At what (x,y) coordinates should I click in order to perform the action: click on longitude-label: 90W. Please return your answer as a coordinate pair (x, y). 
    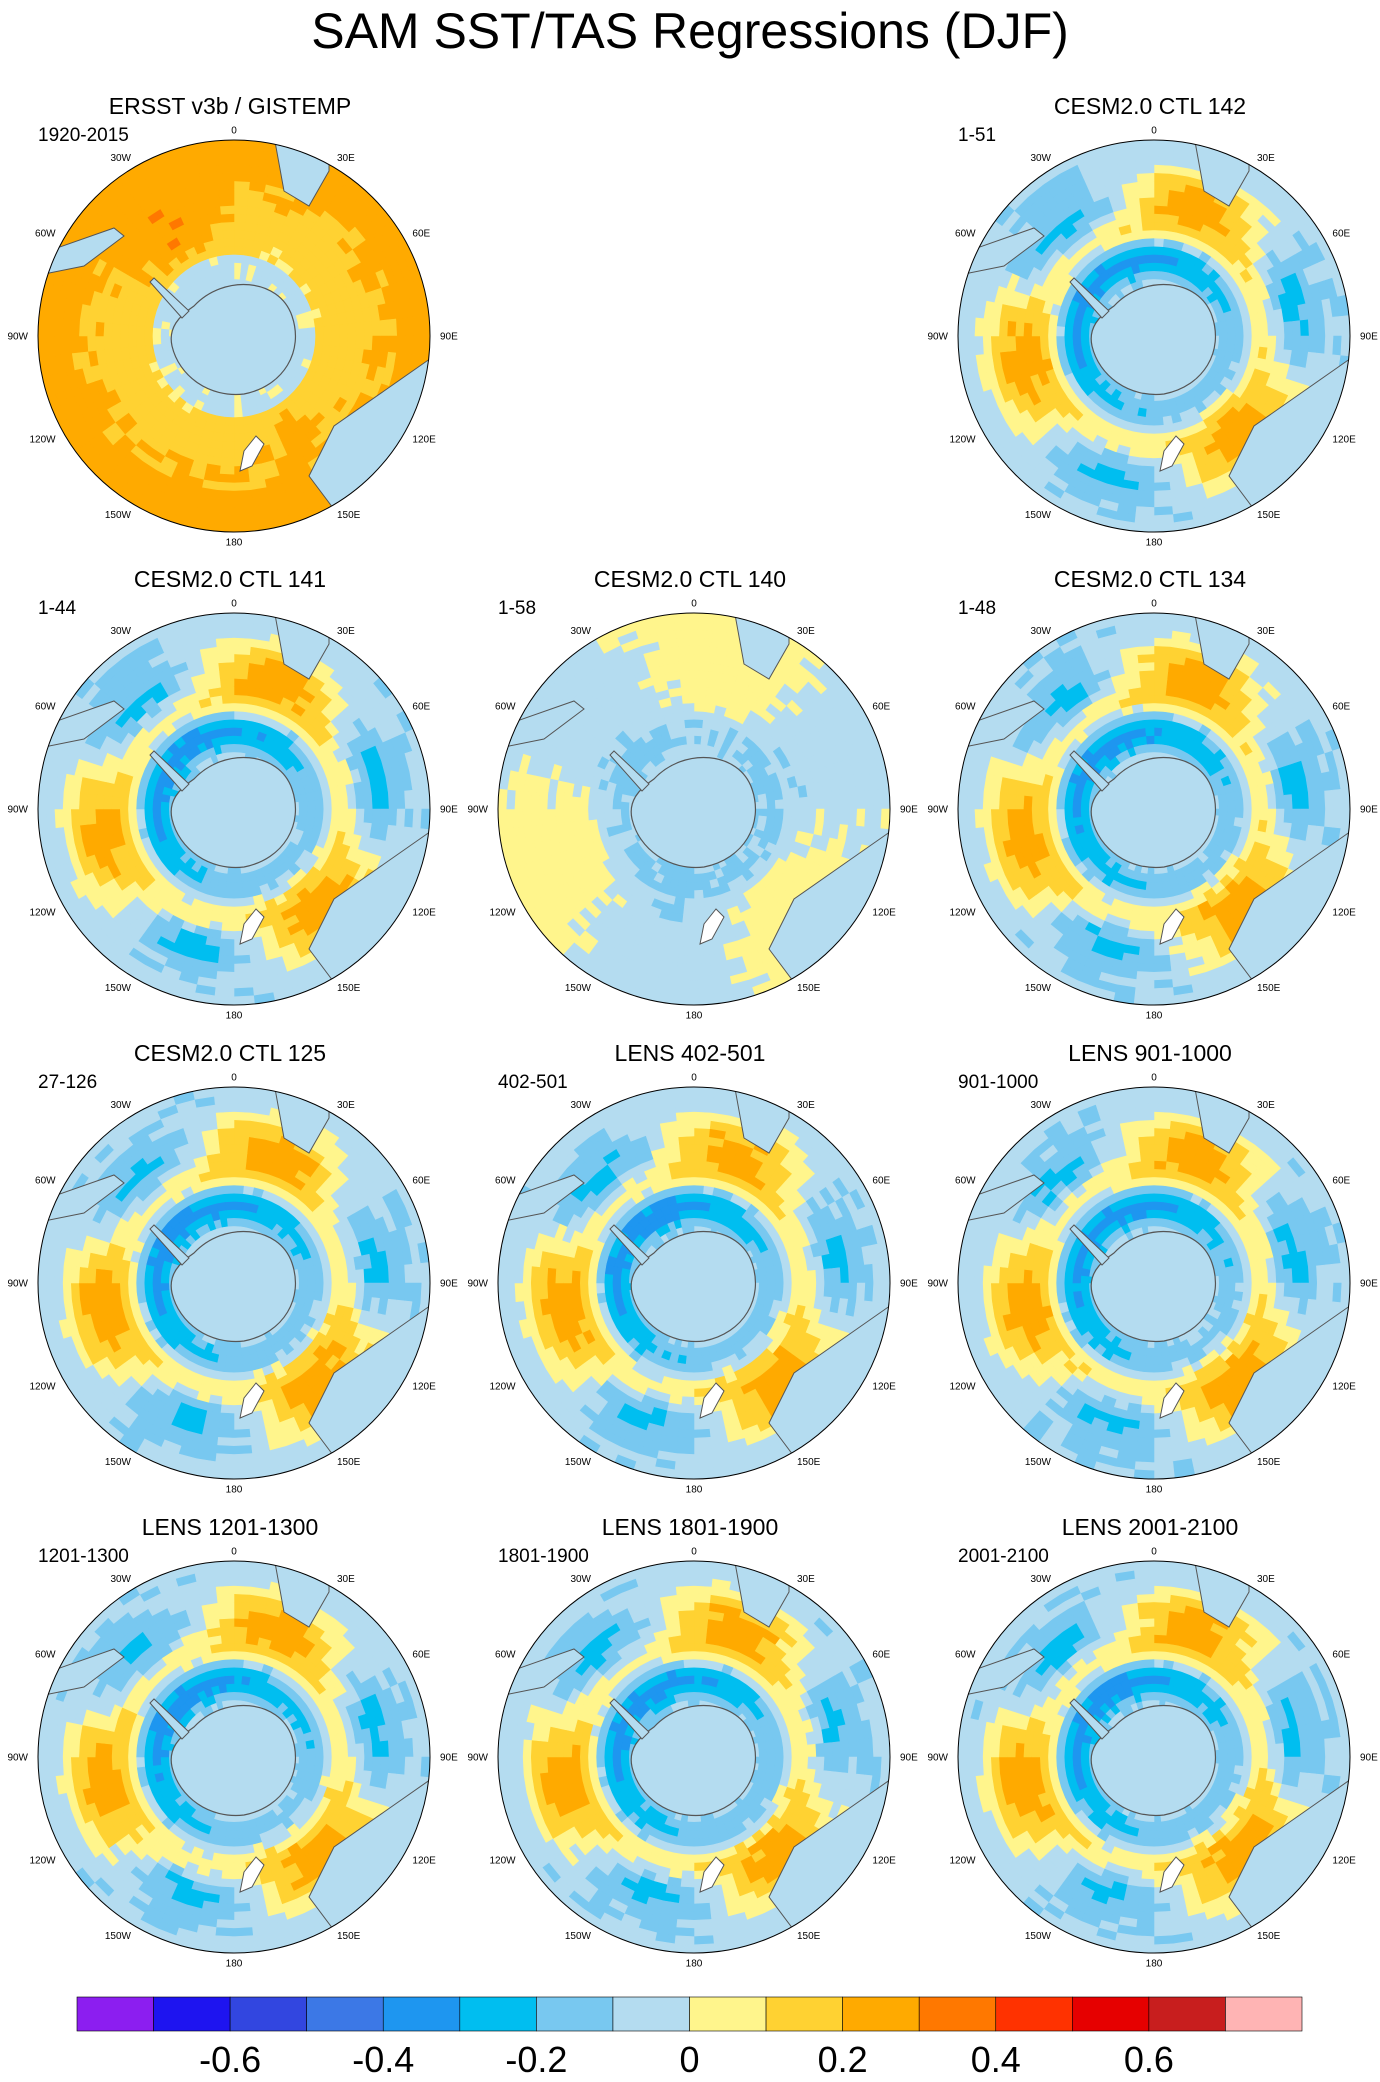
    Looking at the image, I should click on (17, 810).